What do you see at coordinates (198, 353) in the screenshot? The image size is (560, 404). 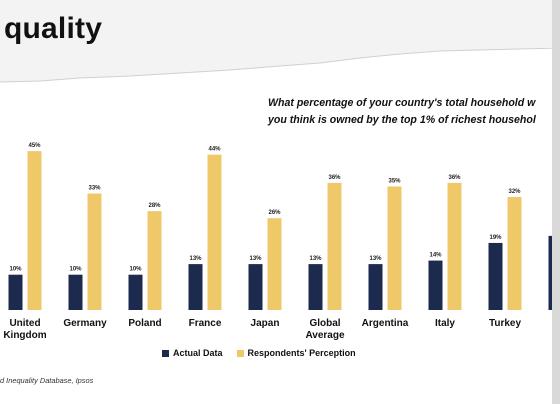 I see `legend-label-actual: Actual Data` at bounding box center [198, 353].